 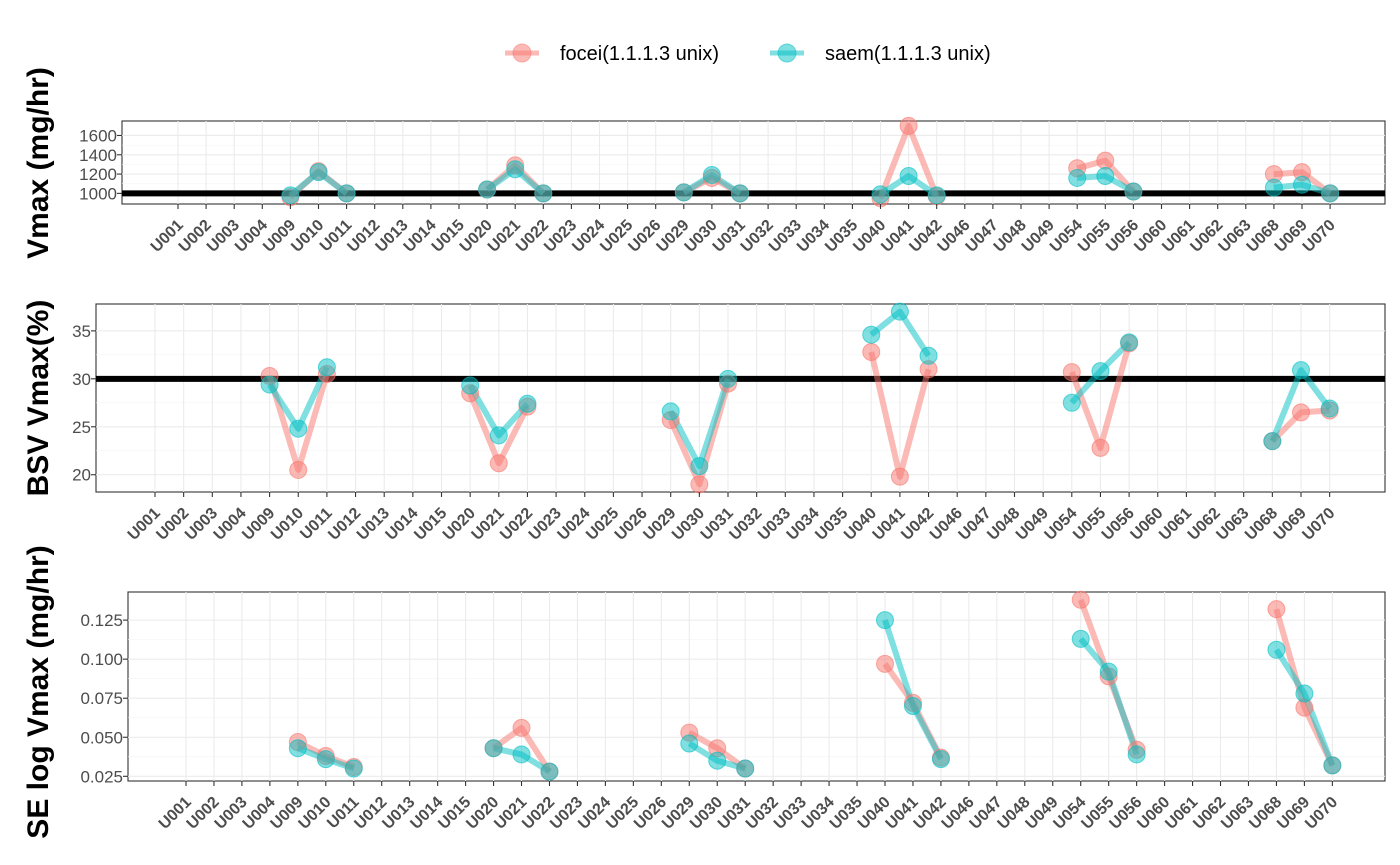 What do you see at coordinates (803, 524) in the screenshot?
I see `x-tick-label: U034` at bounding box center [803, 524].